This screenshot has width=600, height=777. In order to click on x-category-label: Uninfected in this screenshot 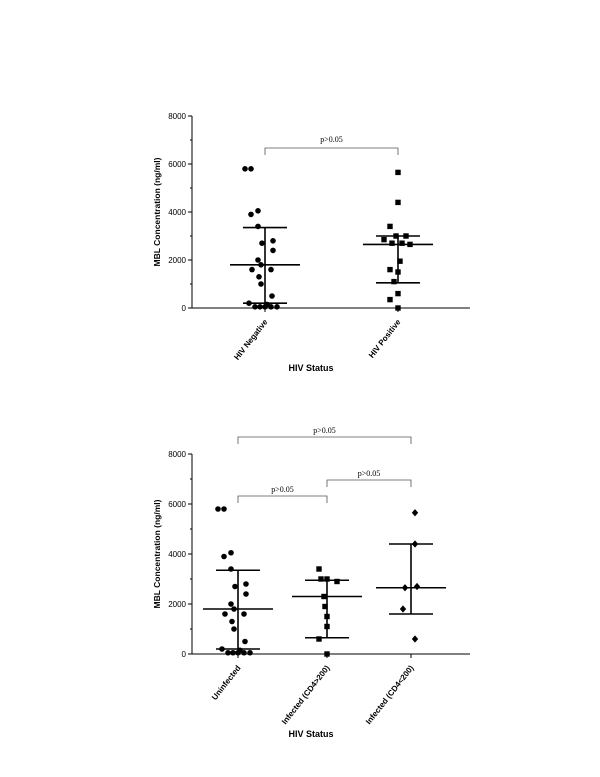, I will do `click(226, 683)`.